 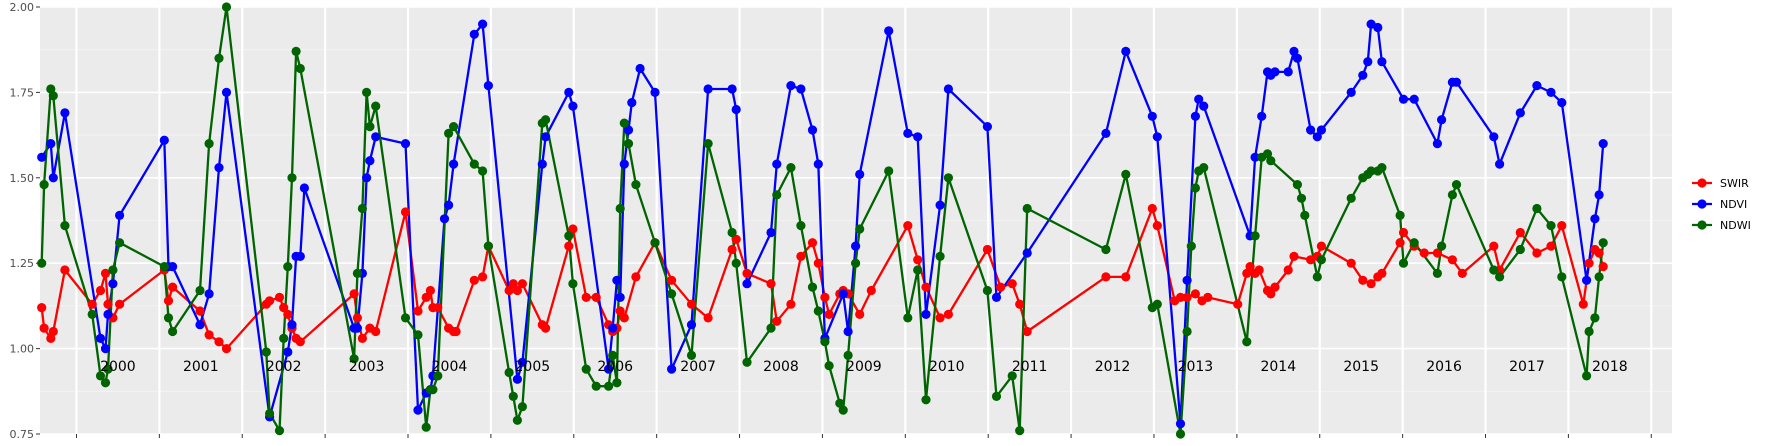 I want to click on year-label: 2001, so click(x=201, y=367).